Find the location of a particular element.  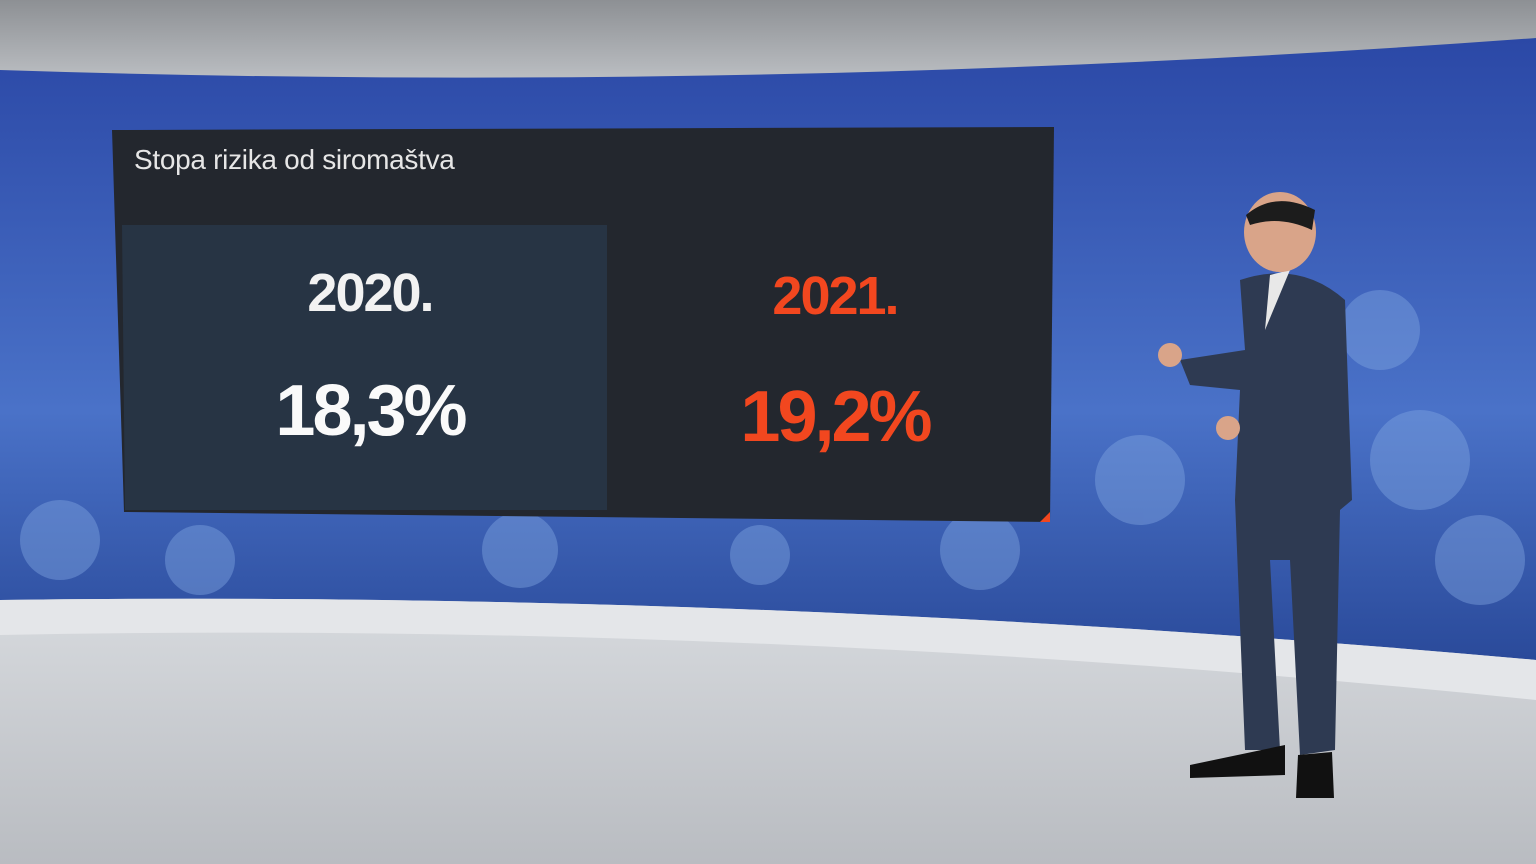

year-2020-label: 2020. is located at coordinates (370, 293).